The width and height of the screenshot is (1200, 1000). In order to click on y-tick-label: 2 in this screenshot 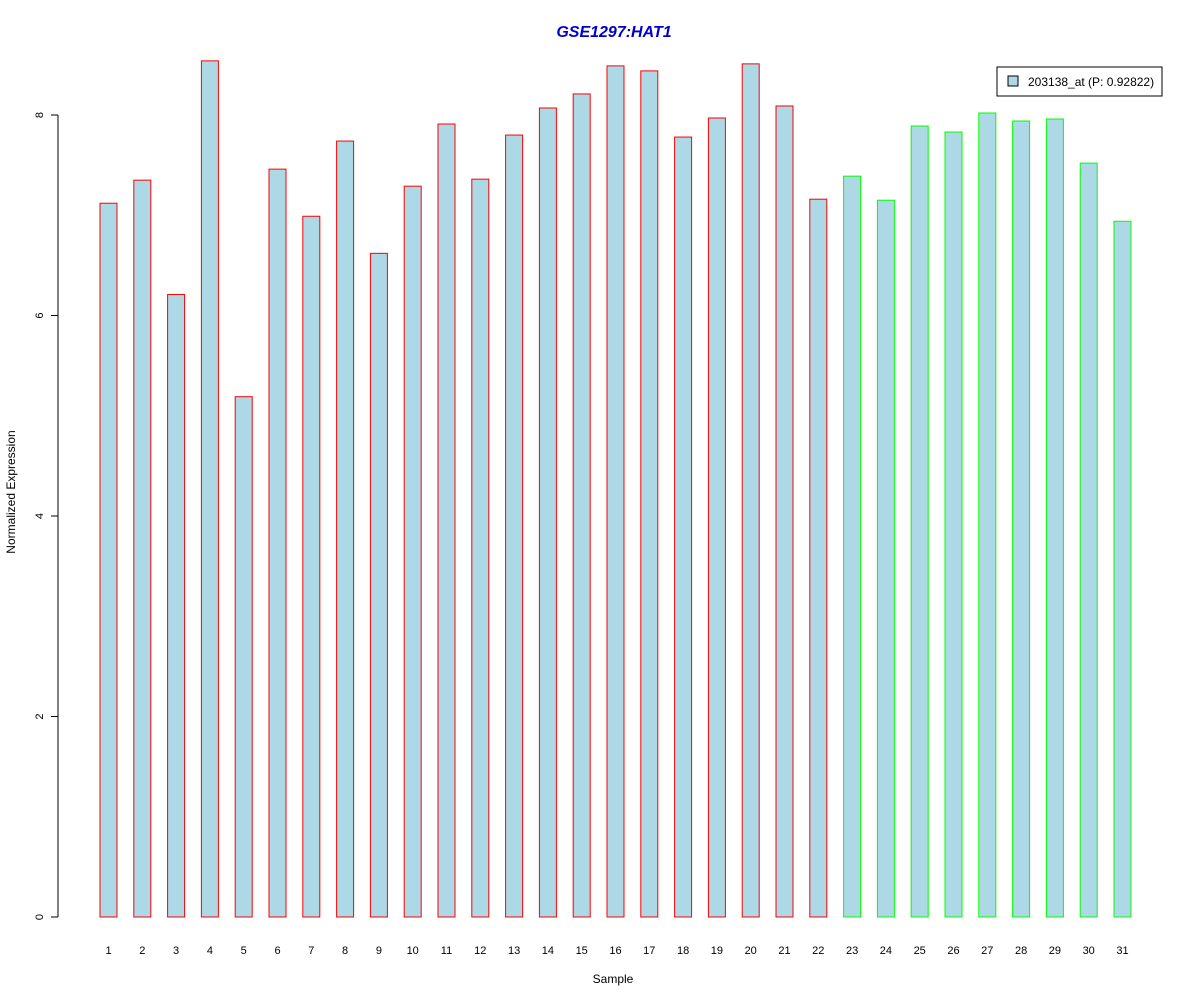, I will do `click(40, 716)`.